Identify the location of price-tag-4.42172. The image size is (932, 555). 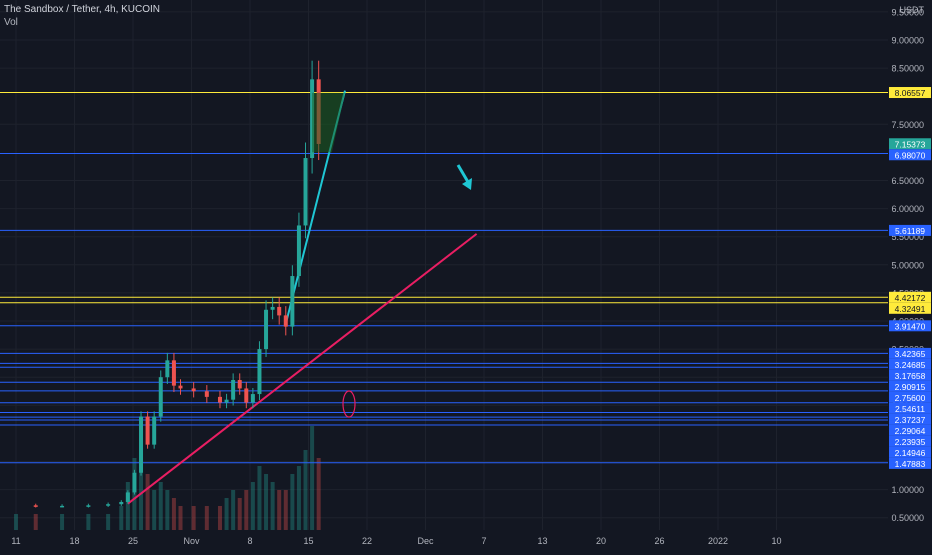
(910, 297).